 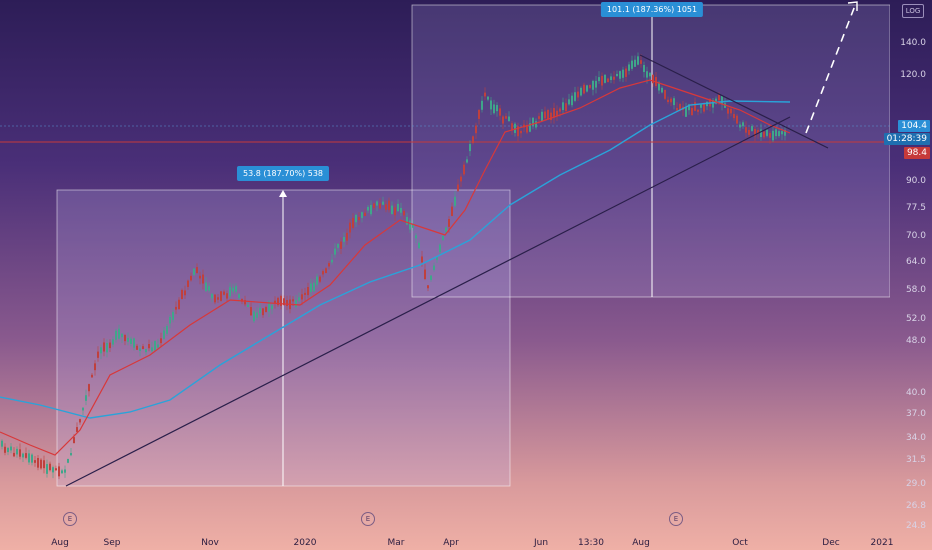 What do you see at coordinates (915, 506) in the screenshot?
I see `price-tick: 26.8` at bounding box center [915, 506].